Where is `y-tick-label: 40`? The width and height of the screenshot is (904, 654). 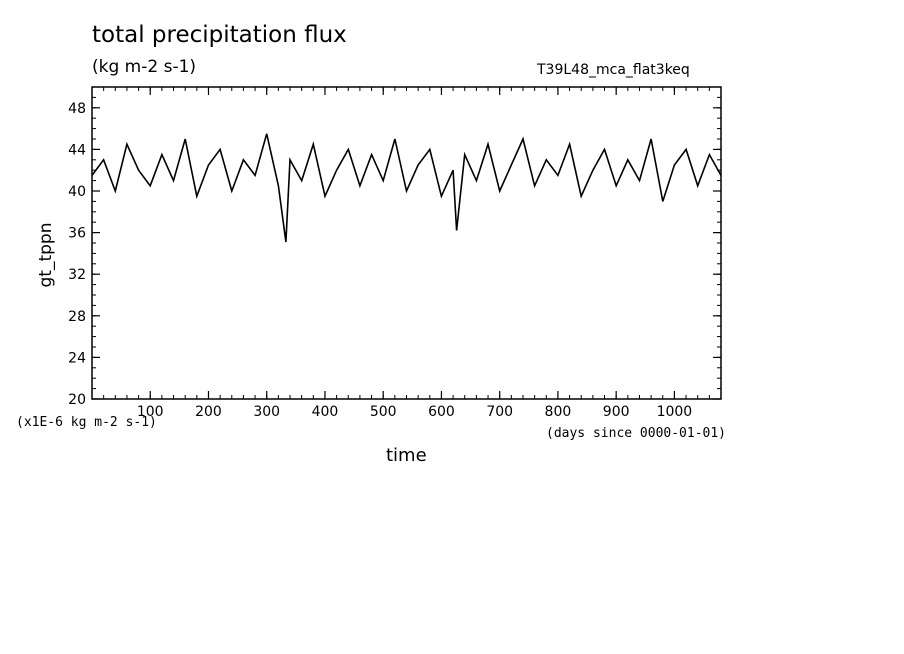 y-tick-label: 40 is located at coordinates (77, 192).